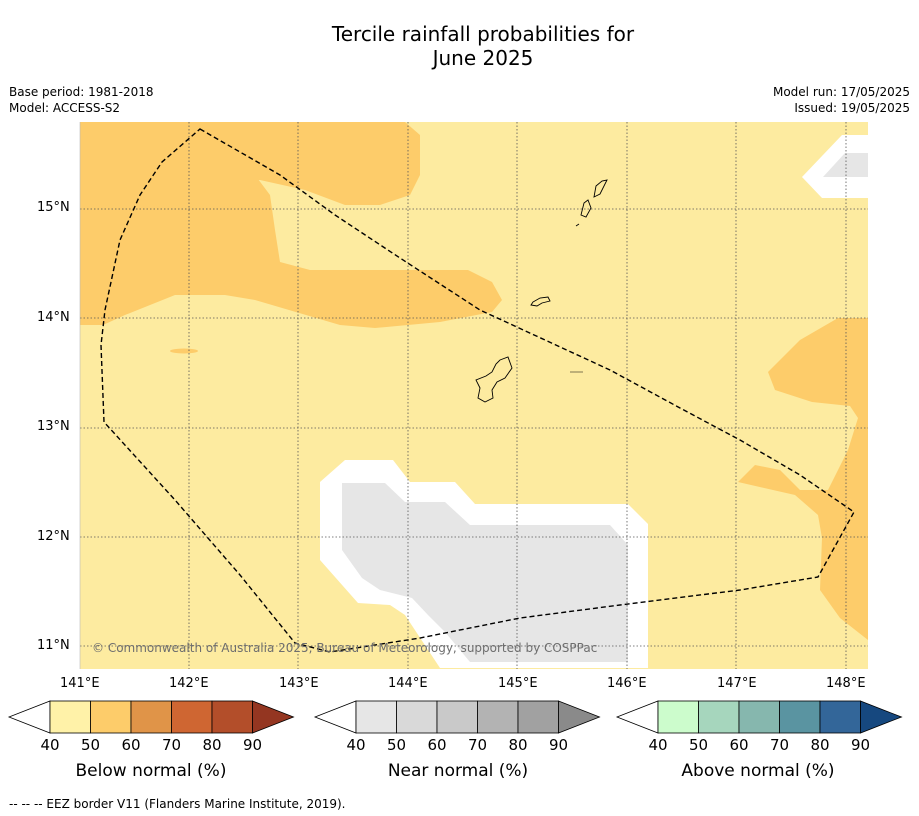 This screenshot has height=816, width=919. What do you see at coordinates (81, 92) in the screenshot?
I see `base-period: Base period: 1981-2018` at bounding box center [81, 92].